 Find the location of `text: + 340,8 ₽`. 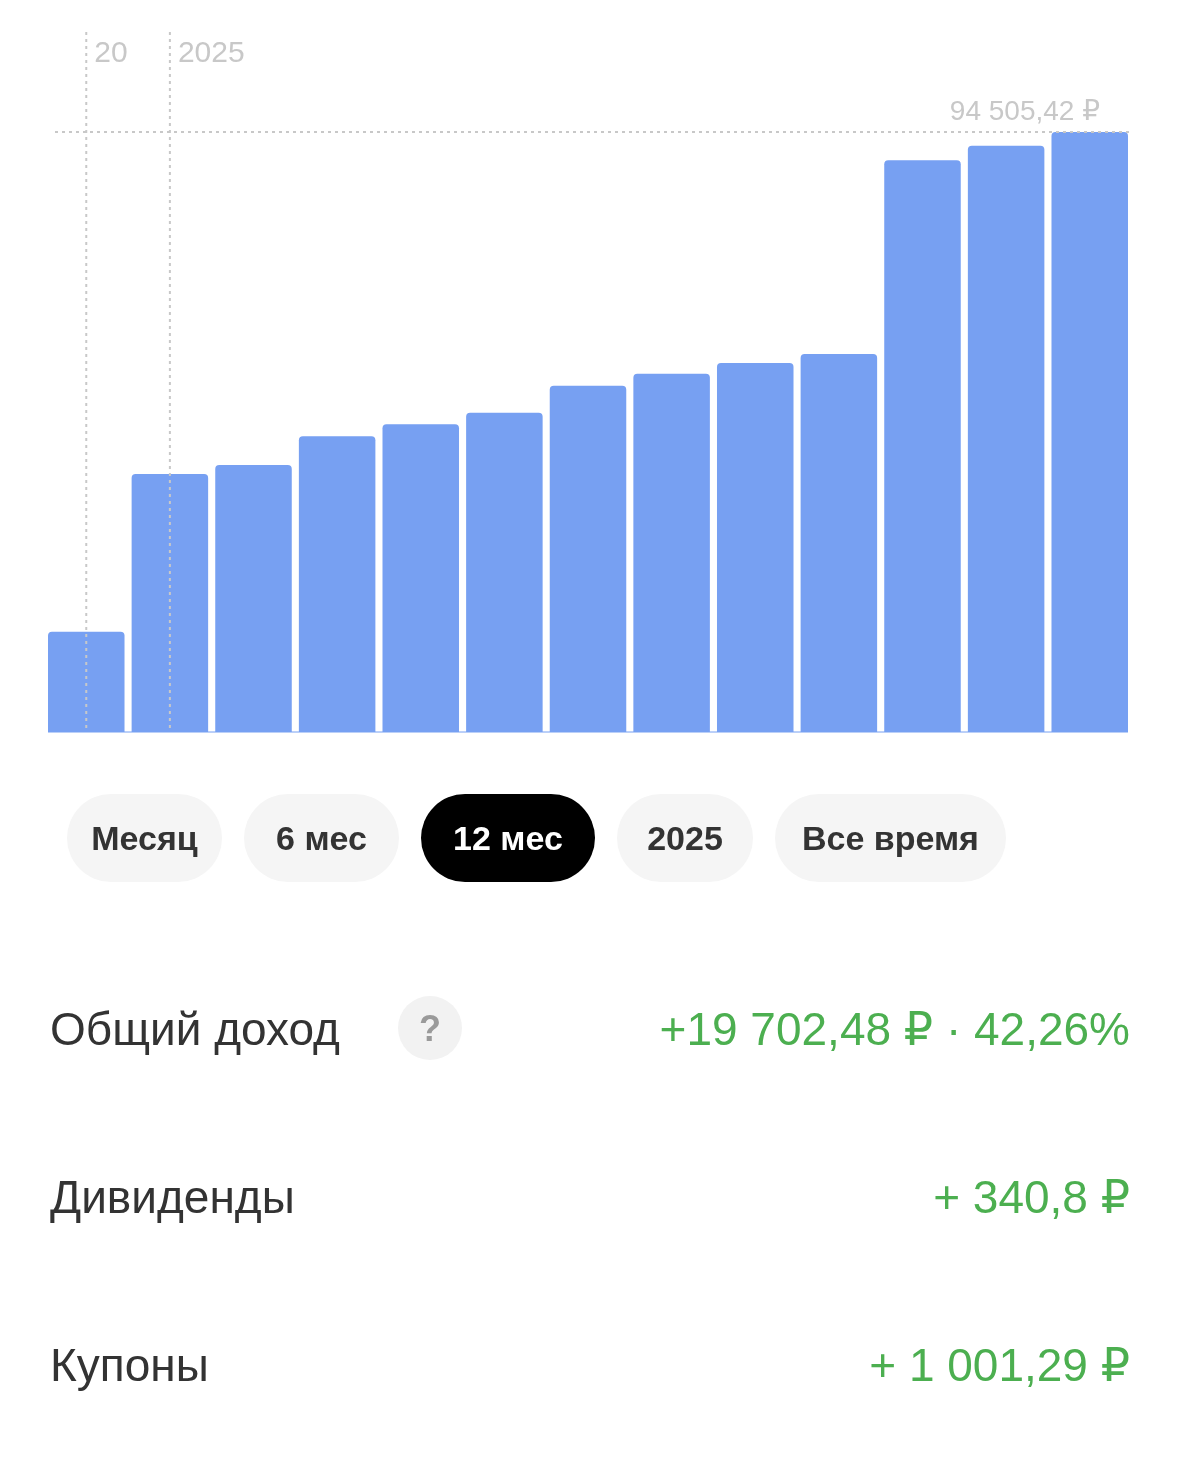

text: + 340,8 ₽ is located at coordinates (1031, 1197).